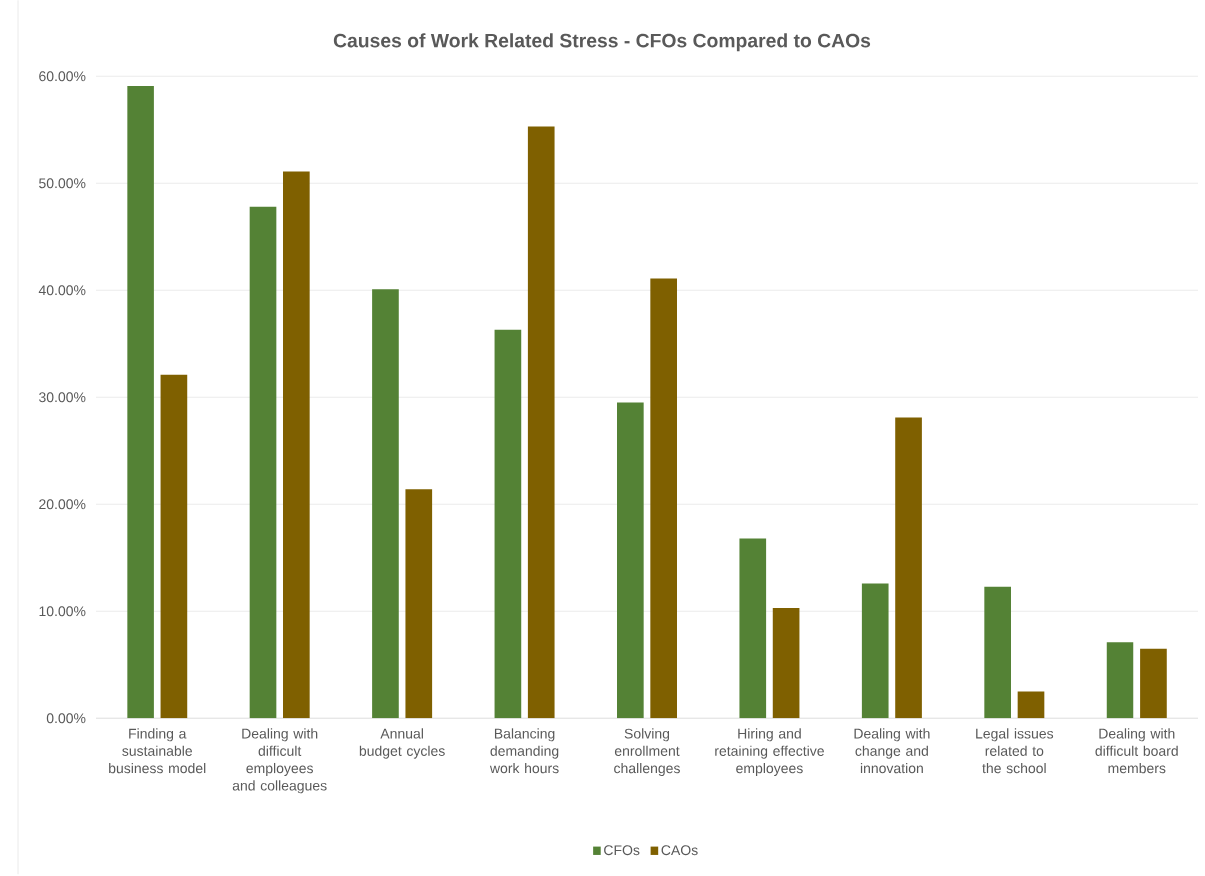 The height and width of the screenshot is (876, 1205). I want to click on y-tick-label: 10.00%, so click(62, 611).